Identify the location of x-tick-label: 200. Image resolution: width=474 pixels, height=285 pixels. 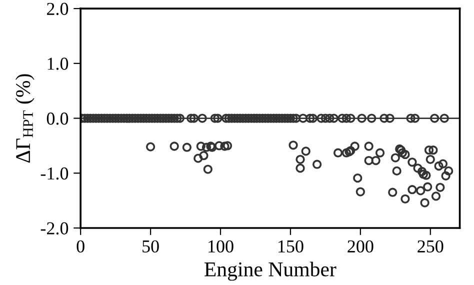
(361, 246).